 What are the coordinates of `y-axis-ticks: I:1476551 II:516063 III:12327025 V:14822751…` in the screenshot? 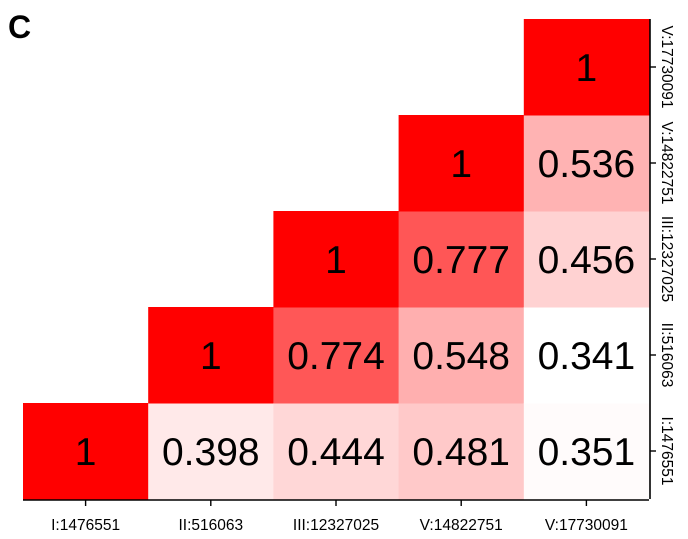 It's located at (662, 255).